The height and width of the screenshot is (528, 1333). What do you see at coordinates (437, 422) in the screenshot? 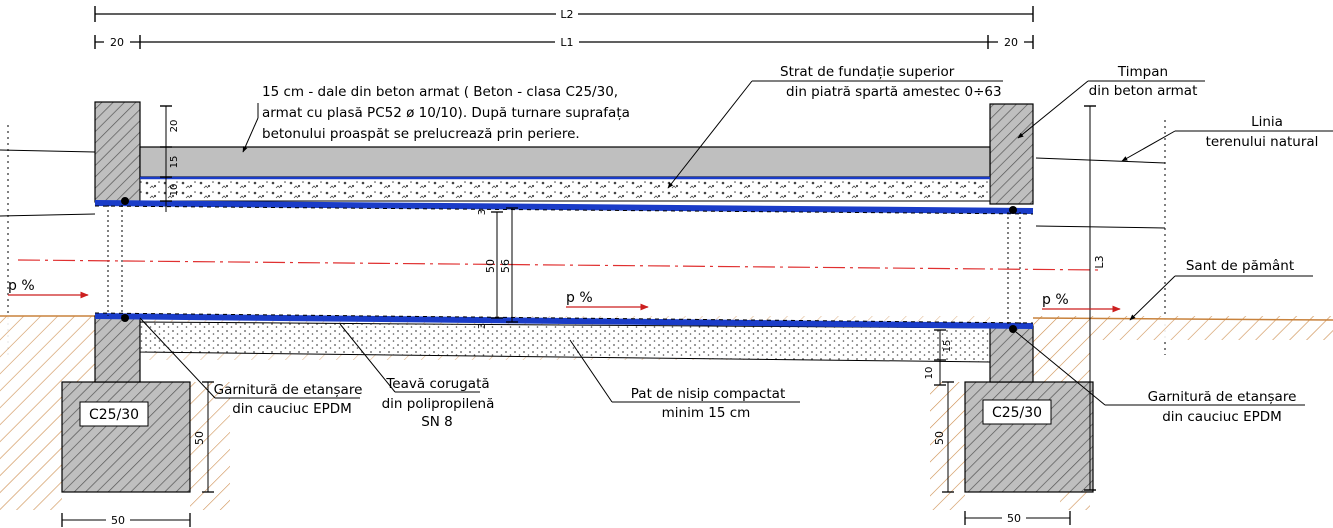
I see `pipe-line3: SN 8` at bounding box center [437, 422].